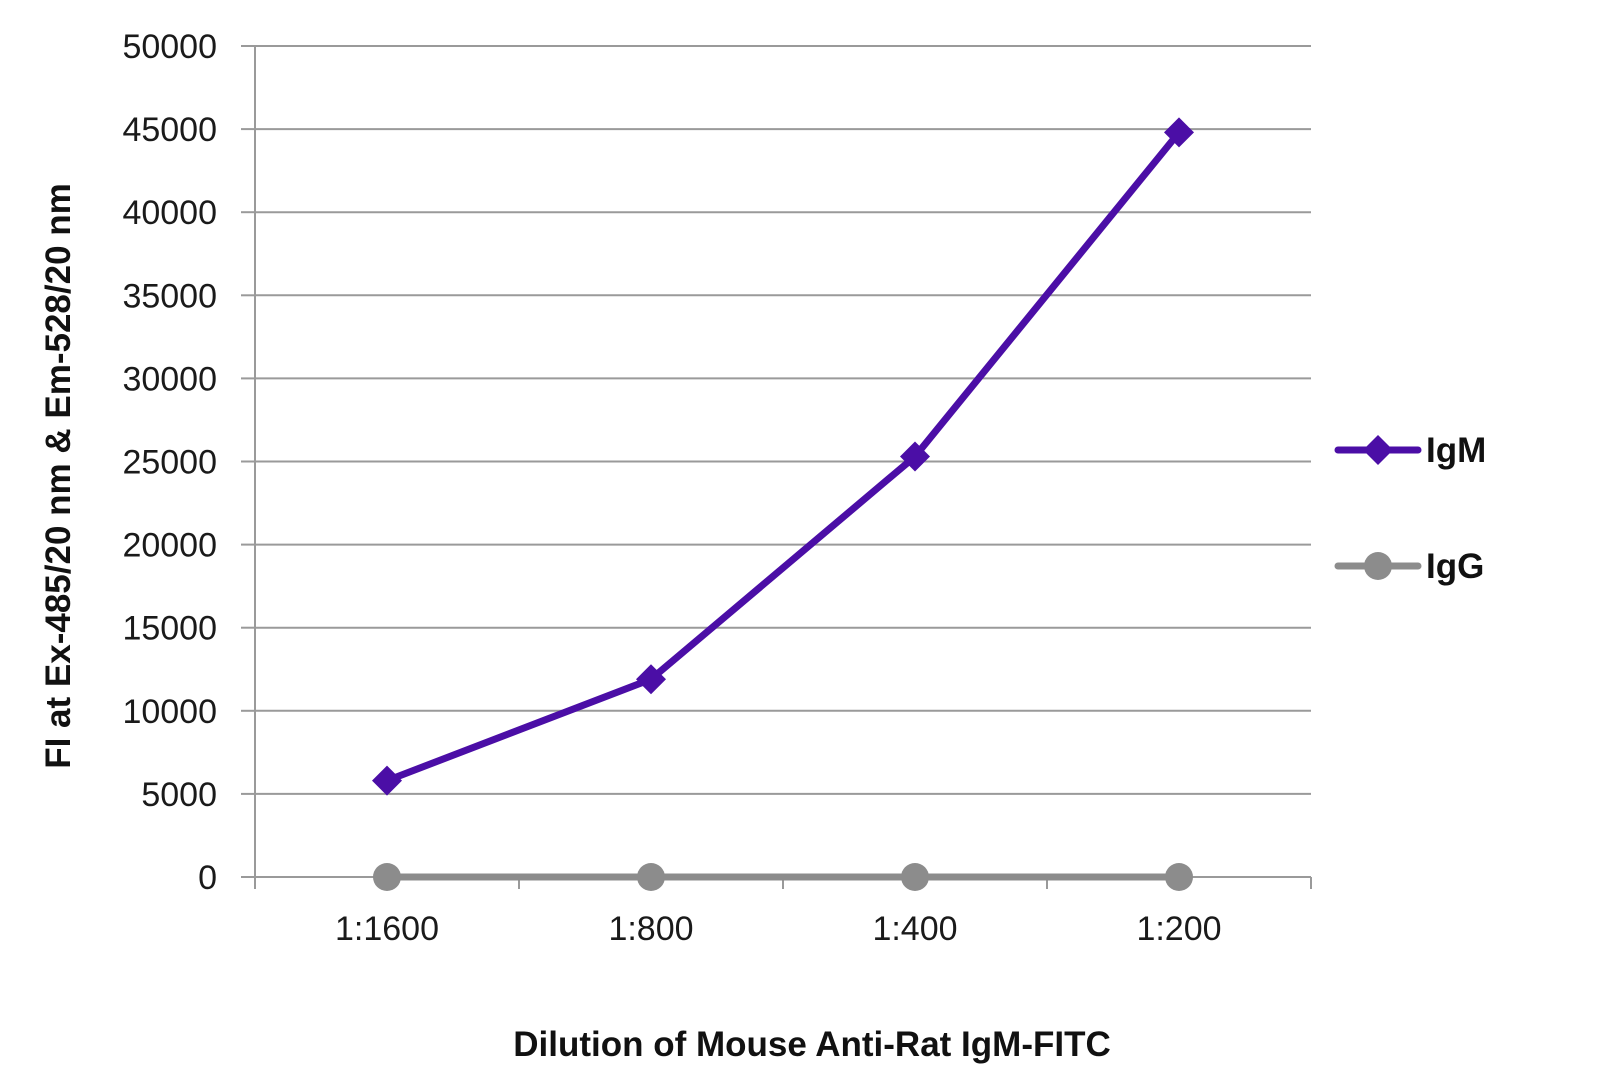 The width and height of the screenshot is (1617, 1090). I want to click on series-igg, so click(783, 877).